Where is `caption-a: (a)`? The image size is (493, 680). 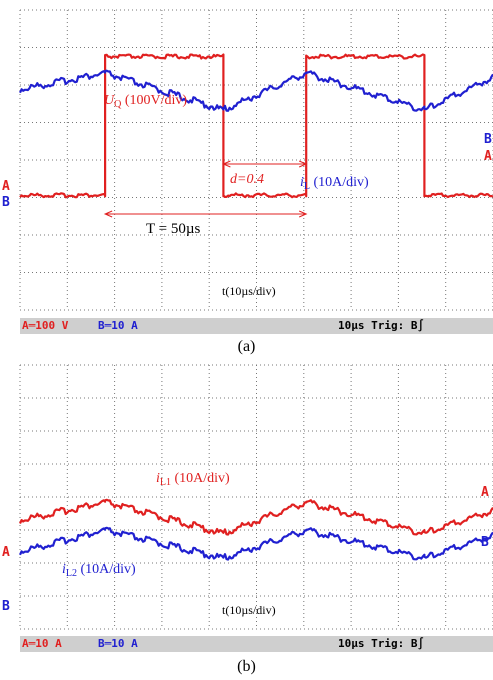 caption-a: (a) is located at coordinates (246, 346).